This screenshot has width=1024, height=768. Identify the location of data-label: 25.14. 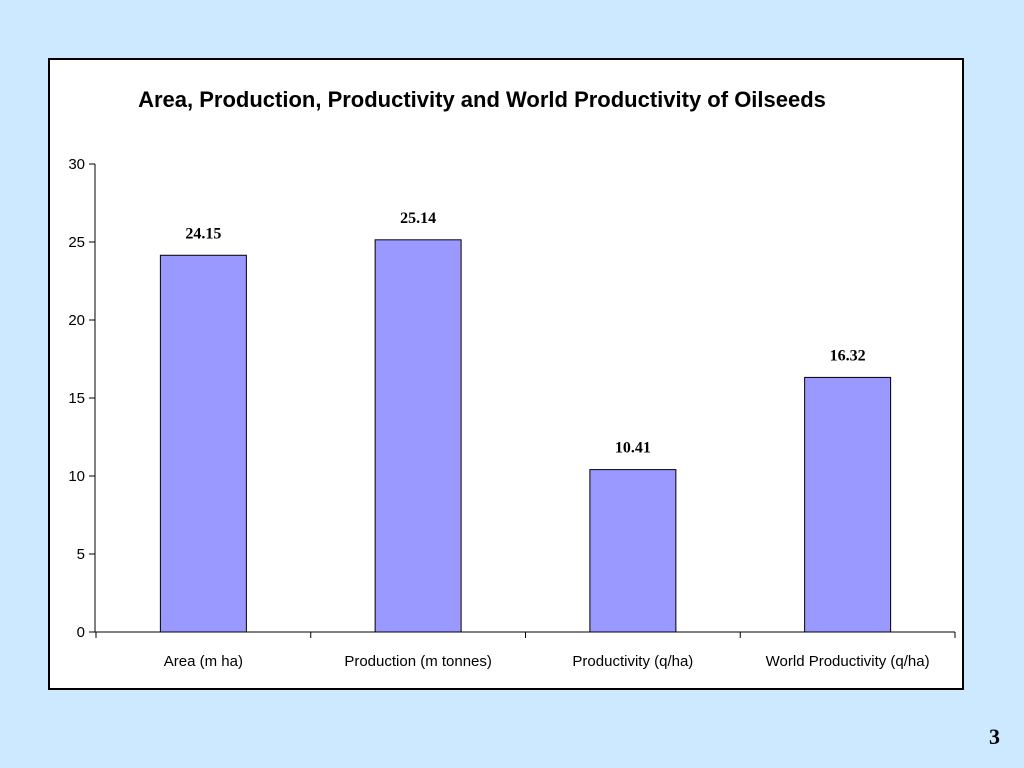
(418, 218).